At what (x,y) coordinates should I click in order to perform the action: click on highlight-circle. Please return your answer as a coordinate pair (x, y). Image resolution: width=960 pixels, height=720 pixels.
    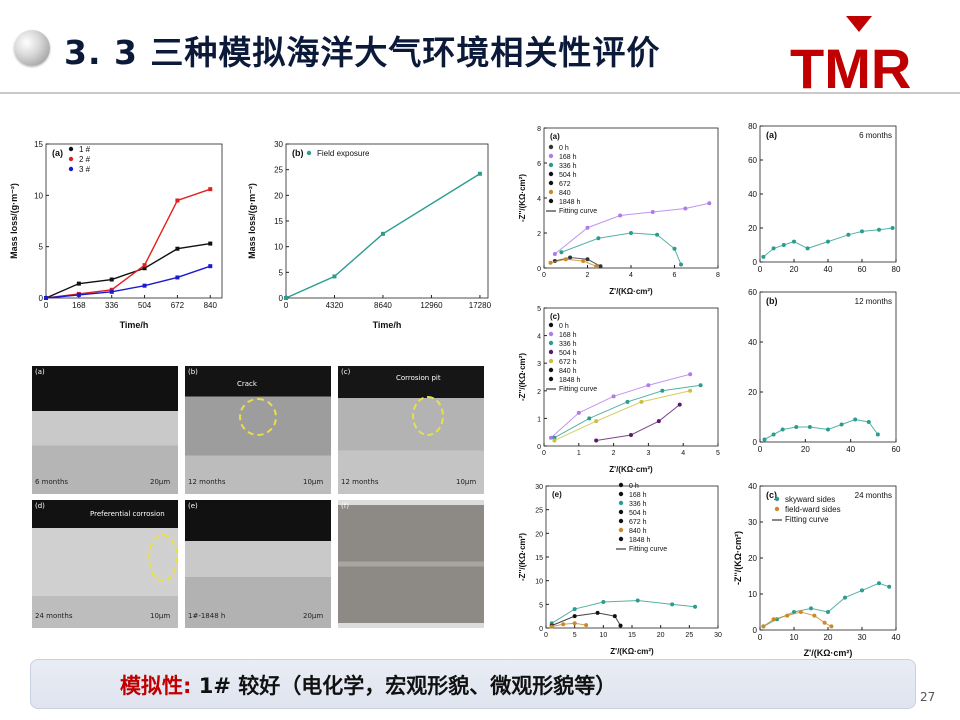
    Looking at the image, I should click on (163, 558).